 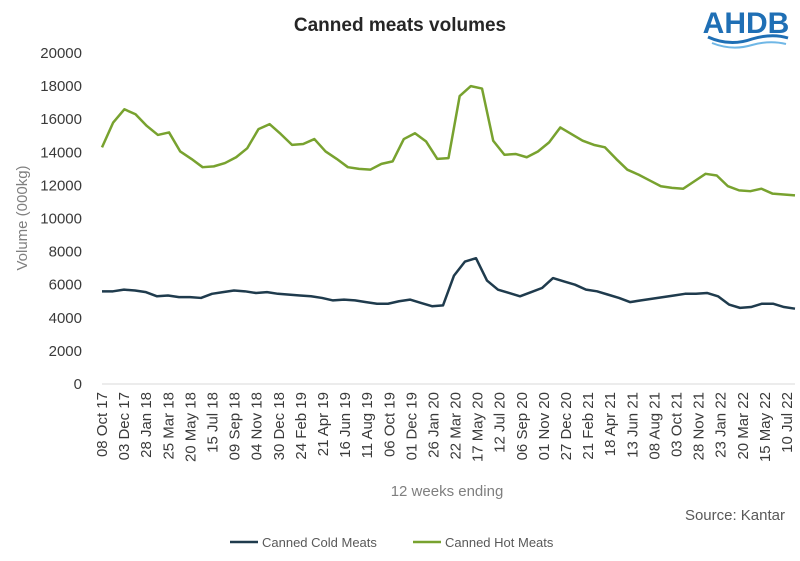 What do you see at coordinates (367, 425) in the screenshot?
I see `x-tick-label: 11 Aug 19` at bounding box center [367, 425].